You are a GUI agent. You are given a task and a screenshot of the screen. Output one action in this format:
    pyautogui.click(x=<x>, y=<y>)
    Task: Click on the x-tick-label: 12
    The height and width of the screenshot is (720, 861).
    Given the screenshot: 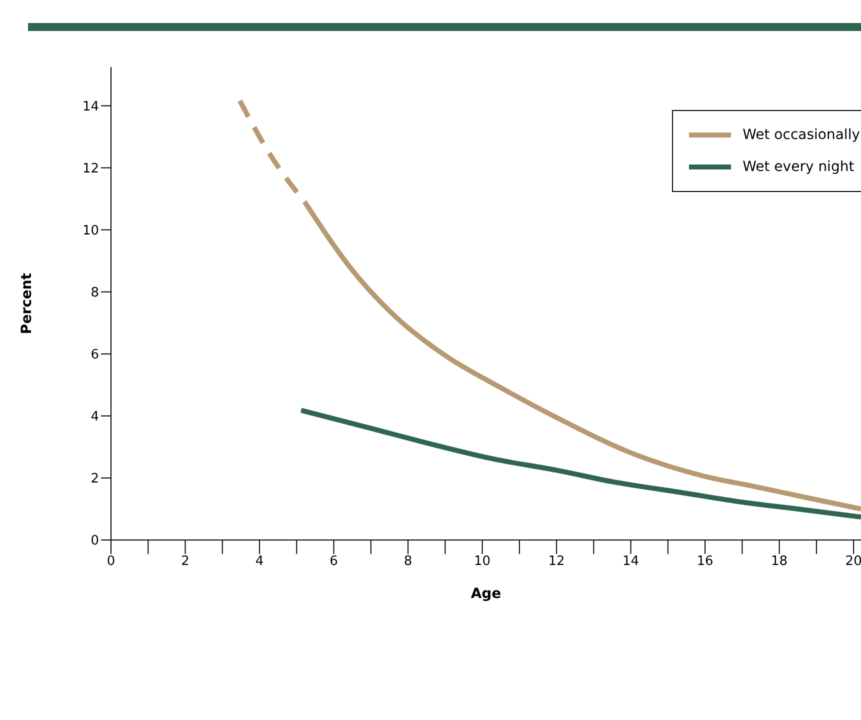 What is the action you would take?
    pyautogui.click(x=556, y=562)
    